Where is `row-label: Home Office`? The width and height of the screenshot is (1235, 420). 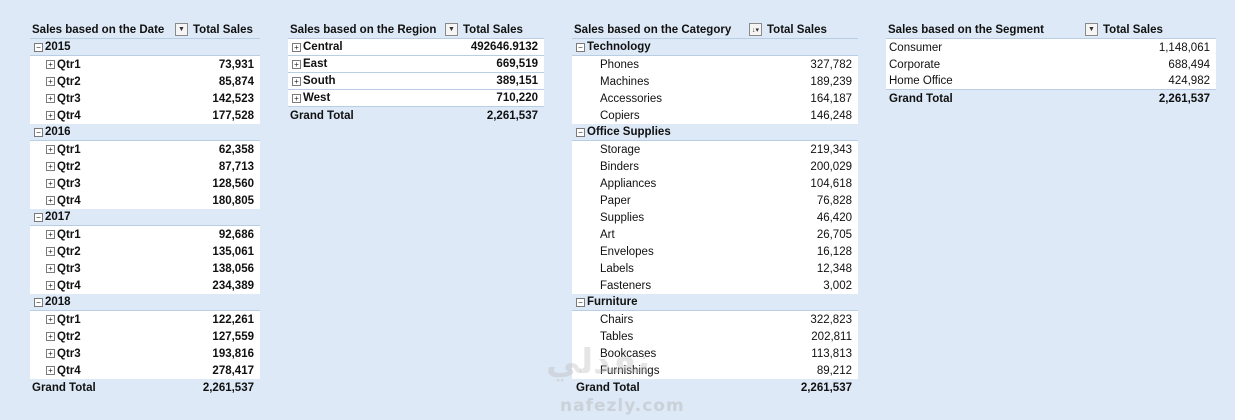
row-label: Home Office is located at coordinates (921, 81).